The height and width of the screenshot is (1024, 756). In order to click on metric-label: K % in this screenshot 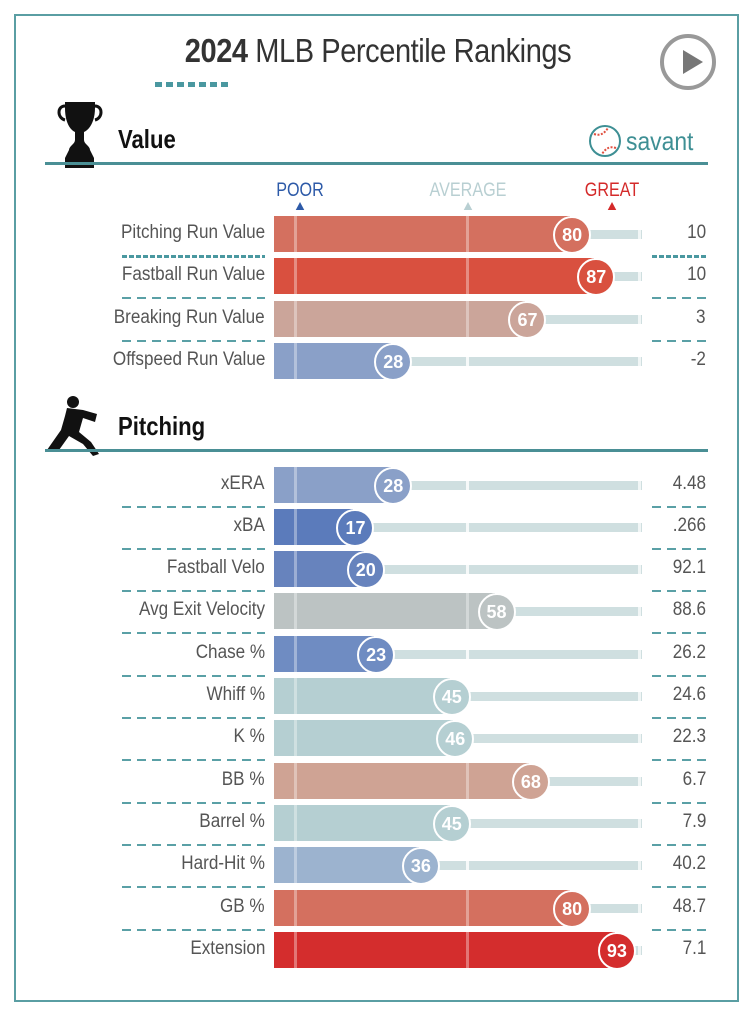, I will do `click(249, 736)`.